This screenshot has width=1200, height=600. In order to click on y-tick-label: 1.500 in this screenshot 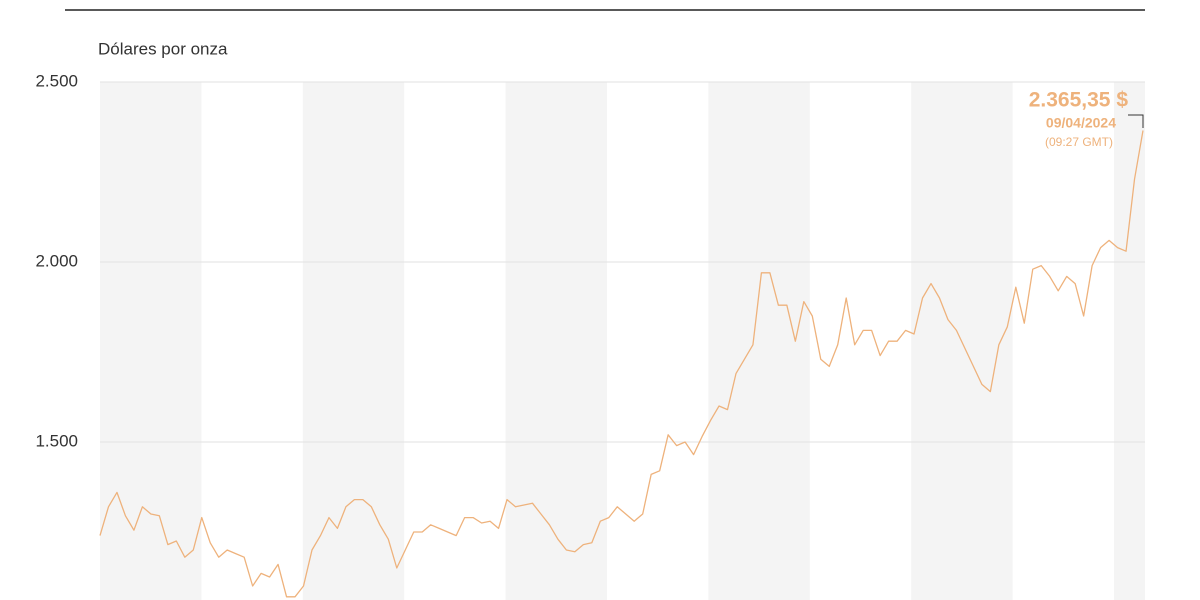, I will do `click(56, 440)`.